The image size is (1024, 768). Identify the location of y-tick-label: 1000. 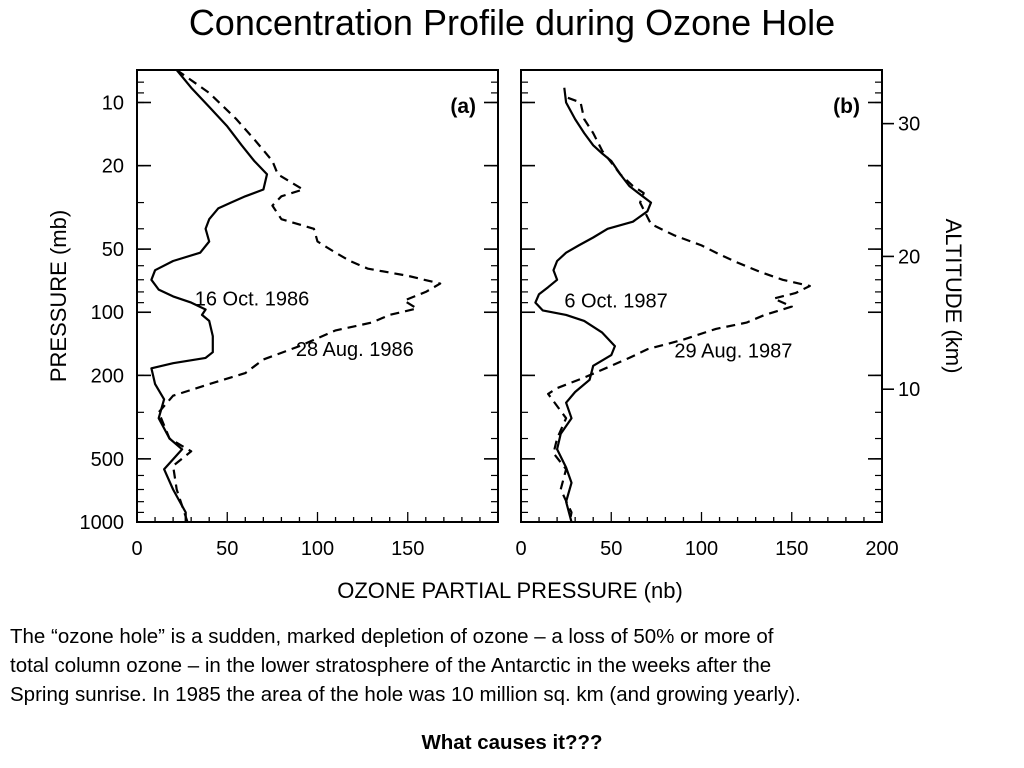
(102, 523).